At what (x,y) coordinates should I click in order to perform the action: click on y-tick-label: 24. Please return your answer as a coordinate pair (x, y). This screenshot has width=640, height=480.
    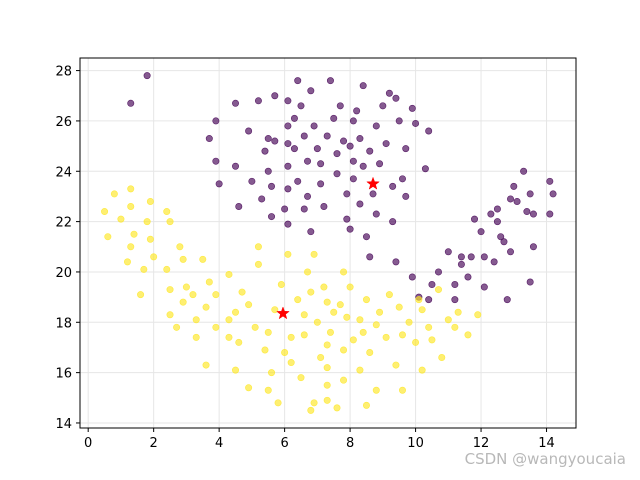
    Looking at the image, I should click on (63, 172).